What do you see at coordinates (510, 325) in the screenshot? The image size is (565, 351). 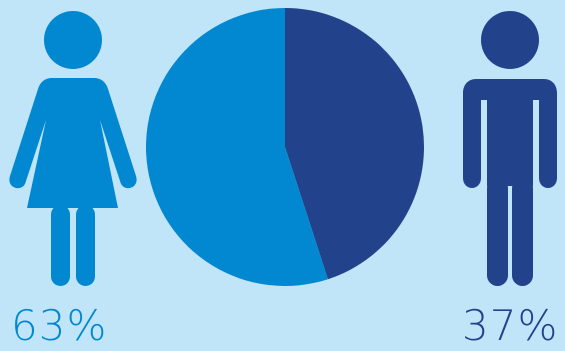 I see `male-percentage: 37%` at bounding box center [510, 325].